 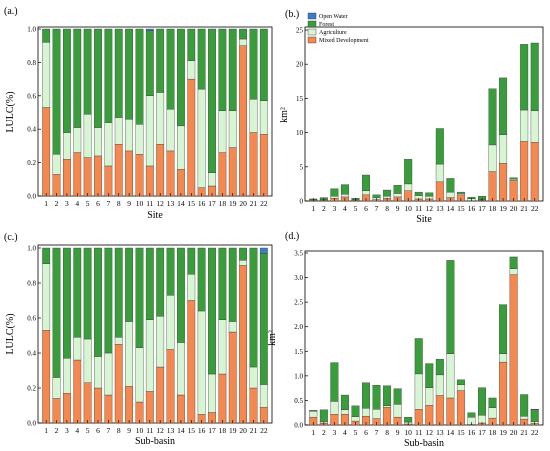 What do you see at coordinates (264, 430) in the screenshot?
I see `panel-c-xtick-label: 22` at bounding box center [264, 430].